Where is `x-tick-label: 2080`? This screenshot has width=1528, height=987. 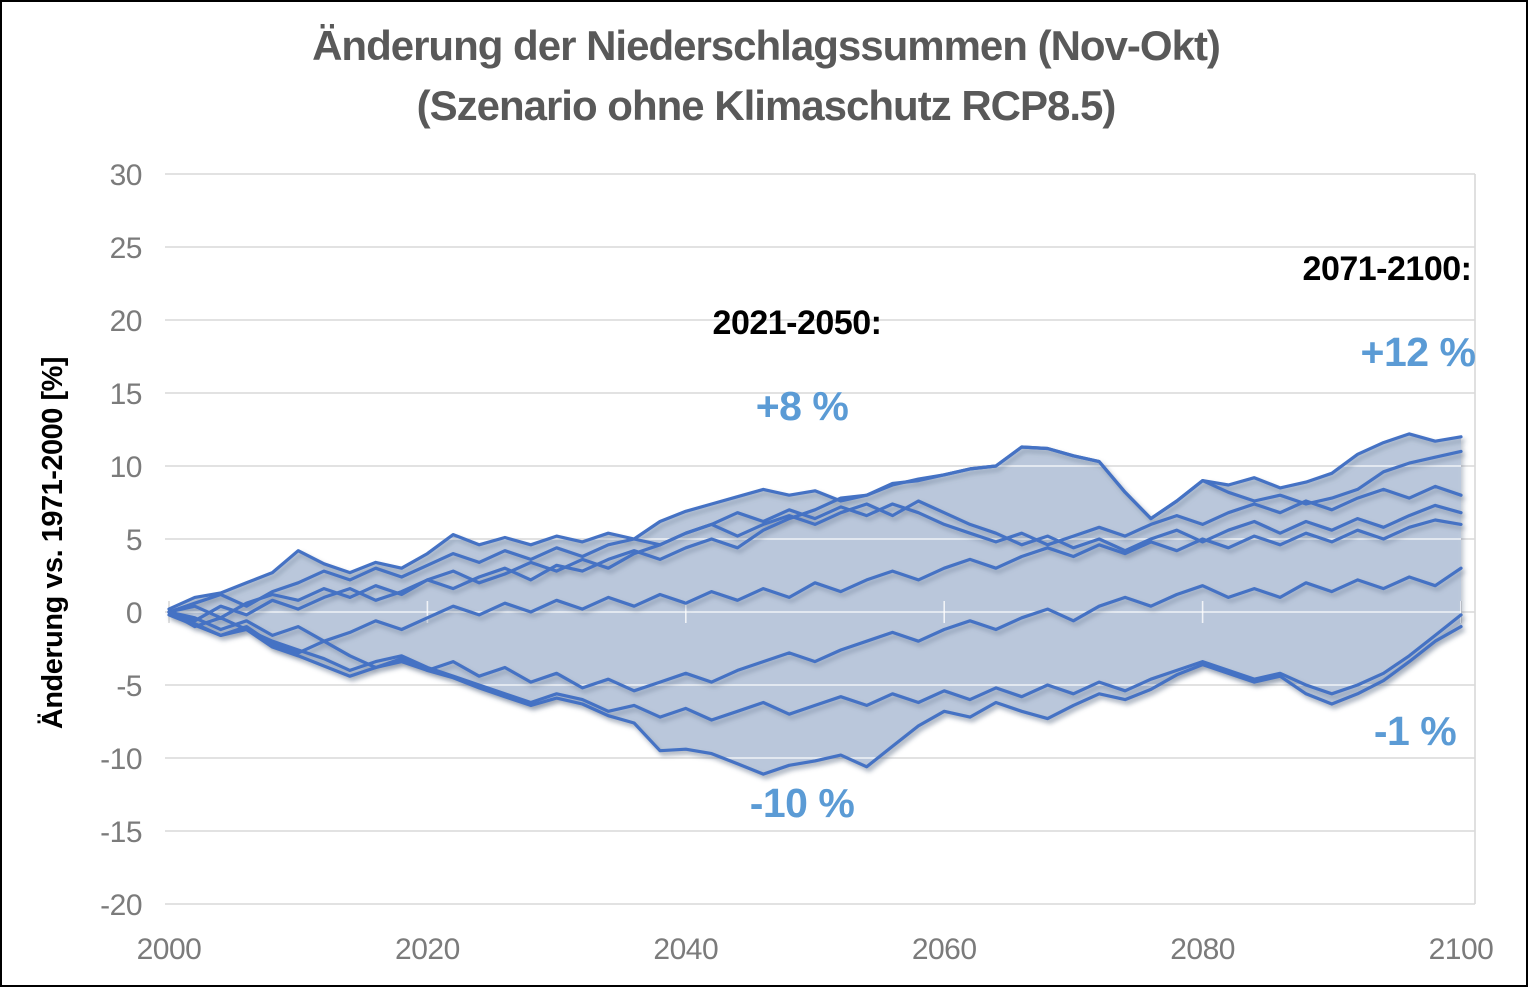
x-tick-label: 2080 is located at coordinates (1202, 949).